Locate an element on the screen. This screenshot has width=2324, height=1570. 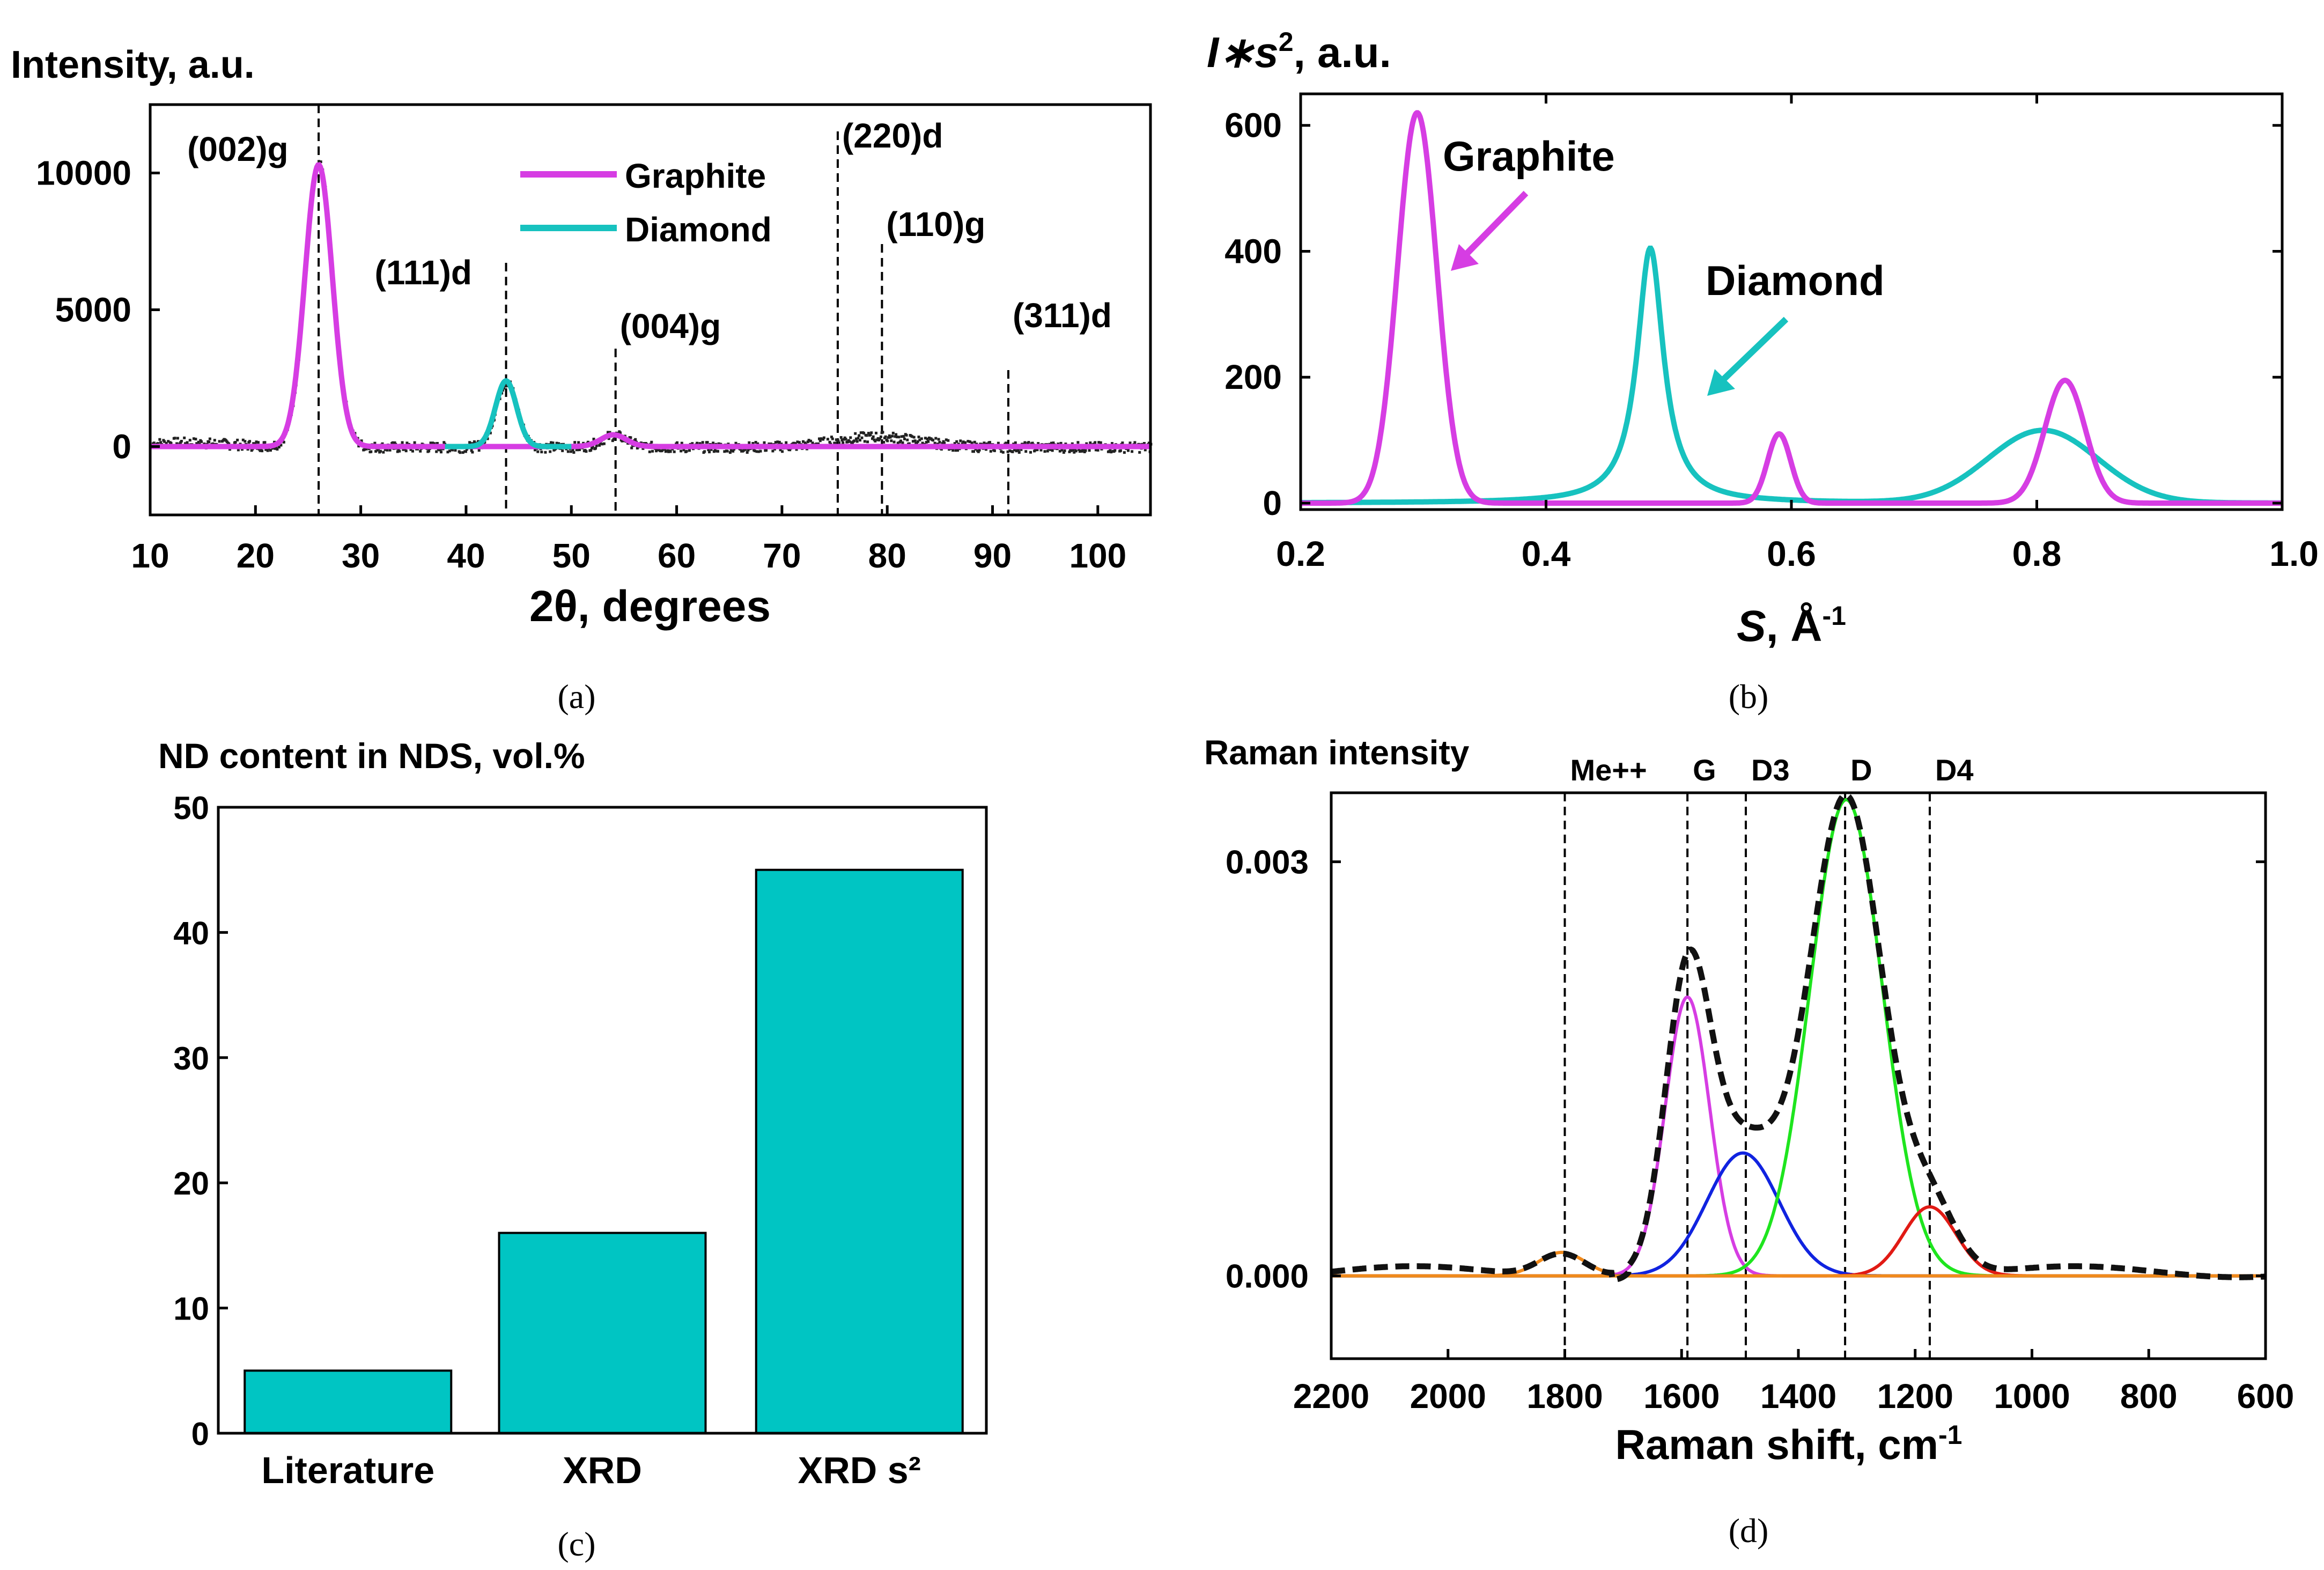
x-tick-label-2: 30 is located at coordinates (361, 555).